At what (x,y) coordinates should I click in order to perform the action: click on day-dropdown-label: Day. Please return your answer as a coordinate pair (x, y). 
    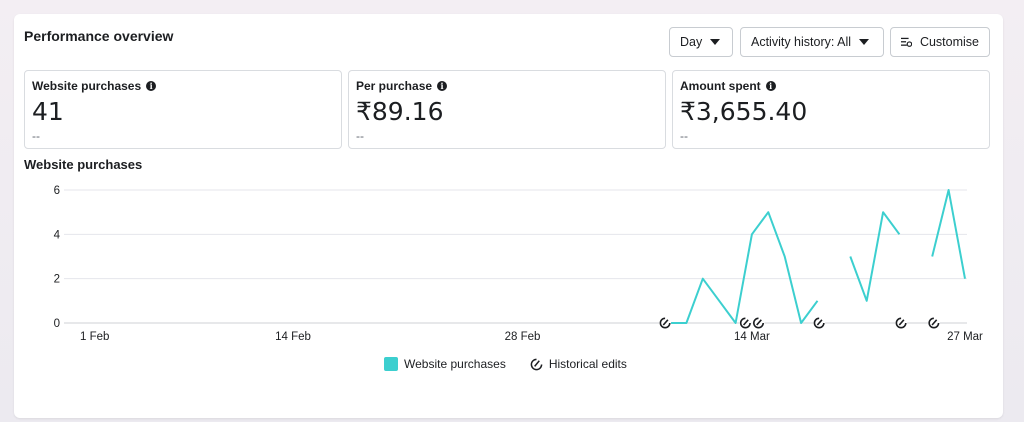
    Looking at the image, I should click on (691, 42).